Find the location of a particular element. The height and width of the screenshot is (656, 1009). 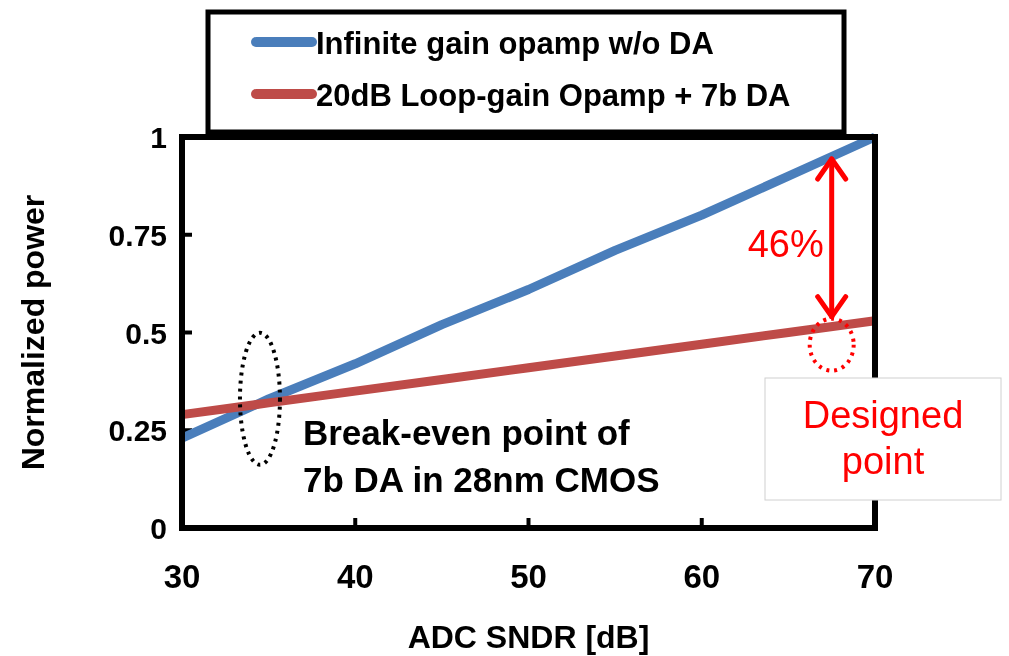

annotation: Designed point is located at coordinates (883, 438).